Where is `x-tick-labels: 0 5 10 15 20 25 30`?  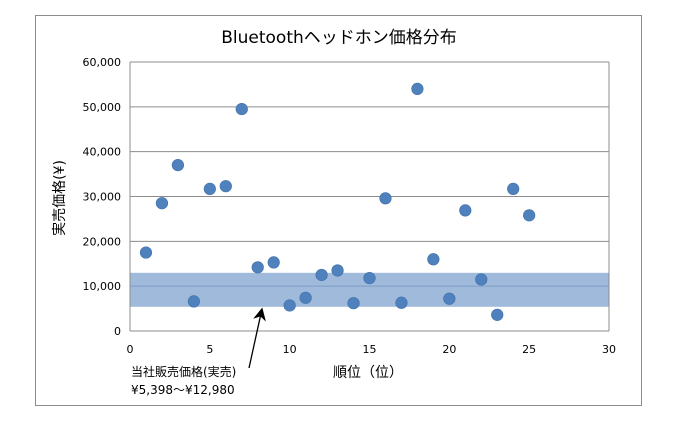
x-tick-labels: 0 5 10 15 20 25 30 is located at coordinates (372, 349).